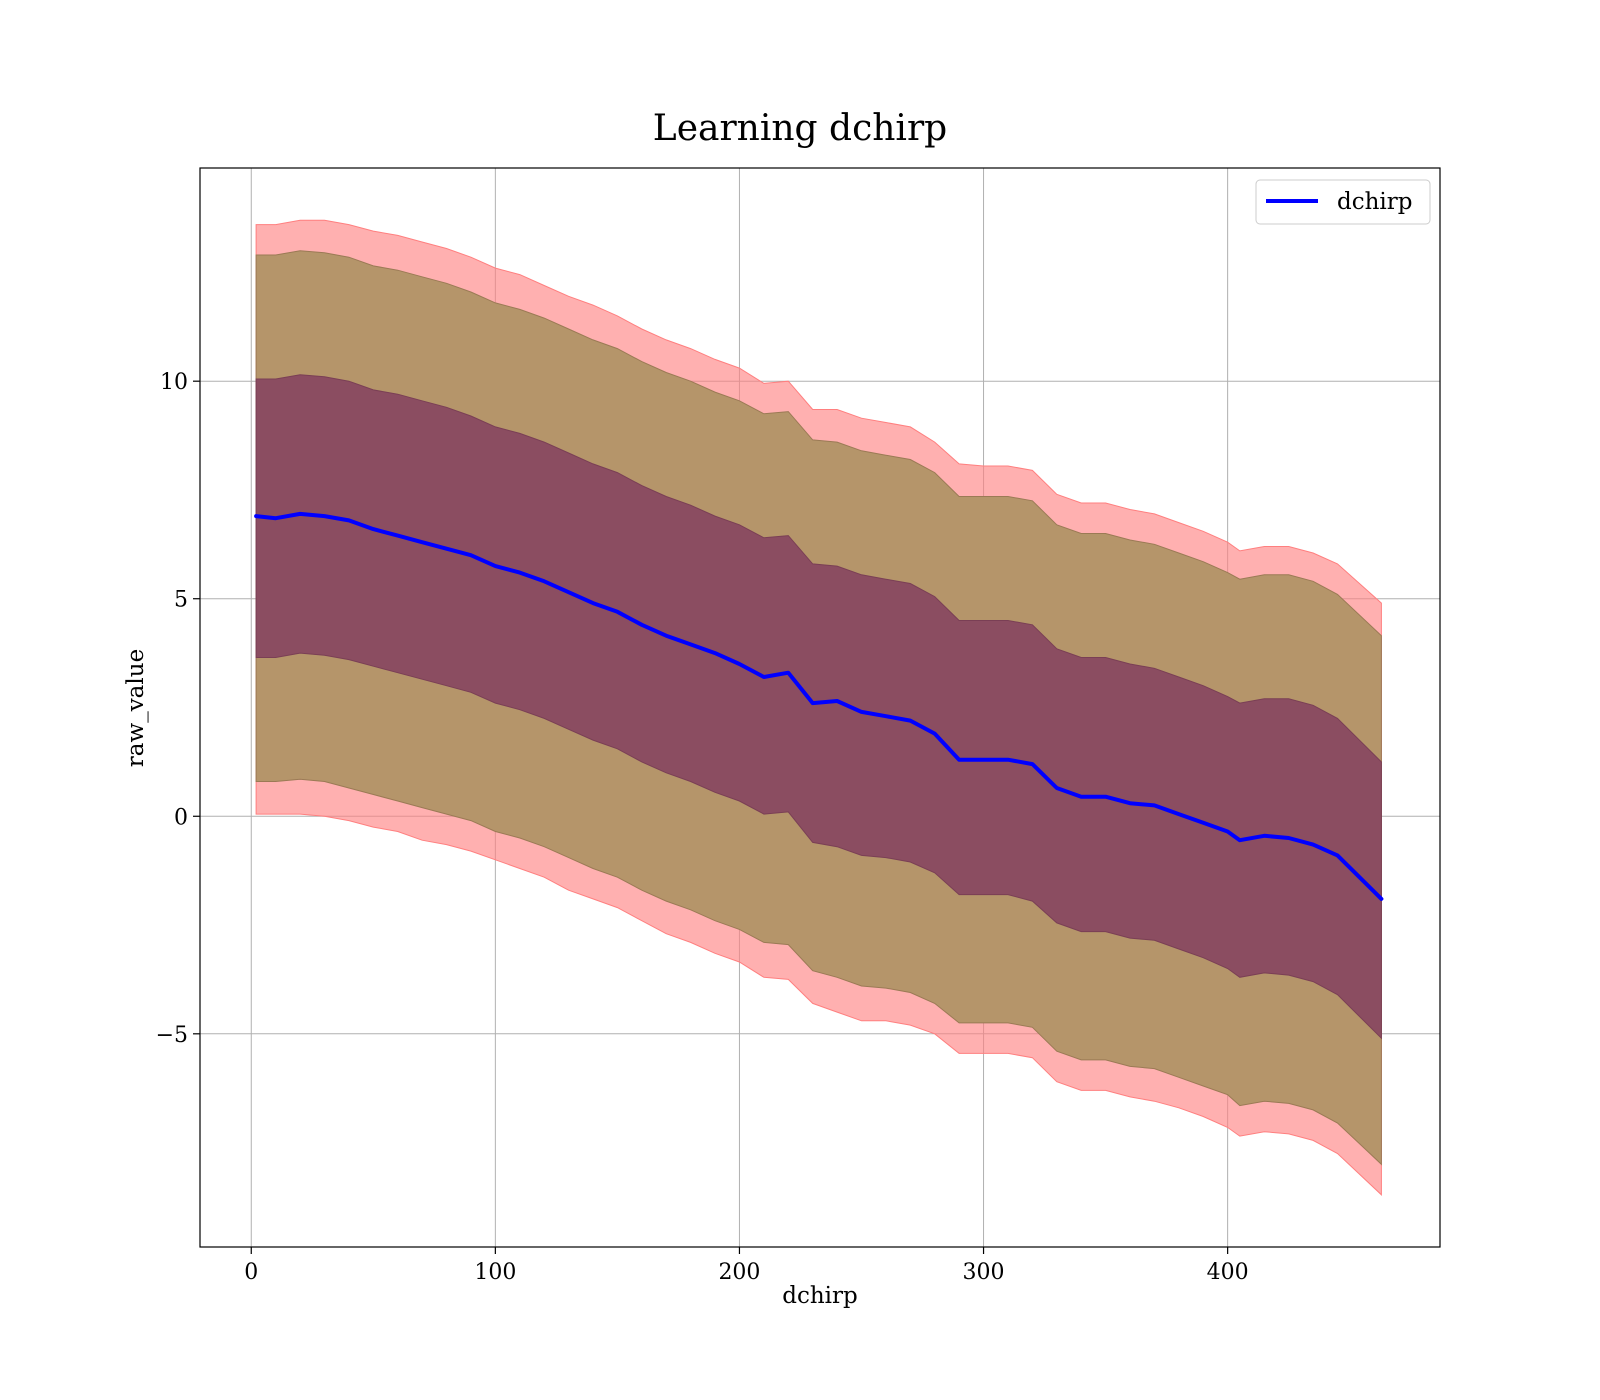  What do you see at coordinates (495, 1272) in the screenshot?
I see `x-tick-label: 100` at bounding box center [495, 1272].